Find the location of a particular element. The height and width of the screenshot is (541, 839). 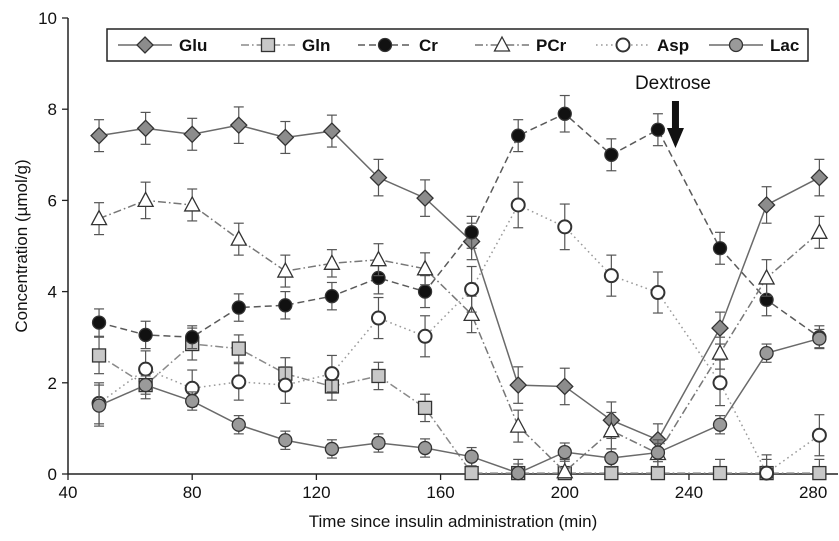

arrow-shaft is located at coordinates (675, 114).